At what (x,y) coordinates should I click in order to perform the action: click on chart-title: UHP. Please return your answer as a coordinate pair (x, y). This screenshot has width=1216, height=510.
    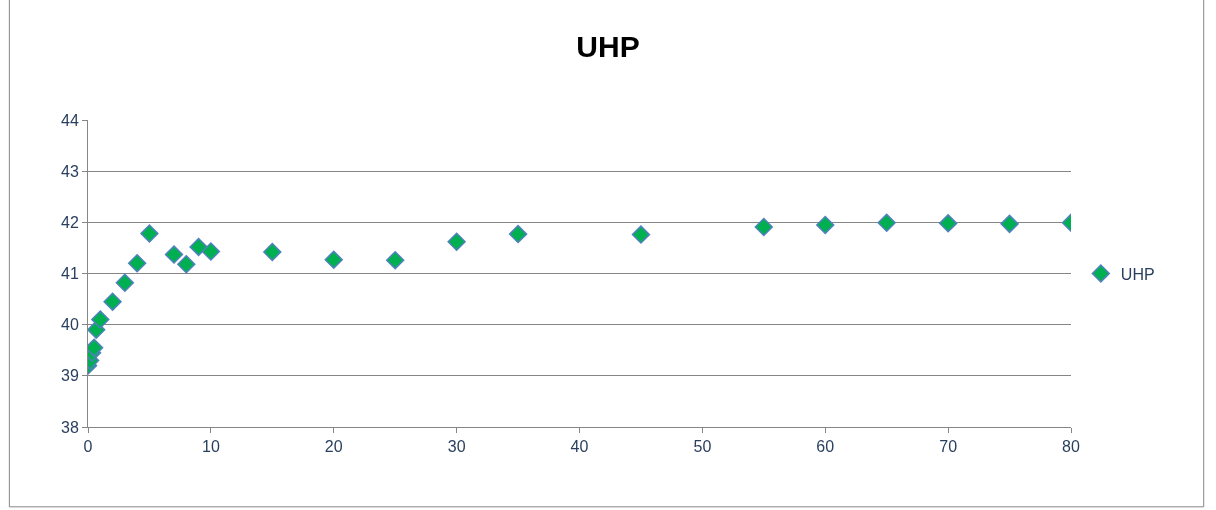
    Looking at the image, I should click on (608, 46).